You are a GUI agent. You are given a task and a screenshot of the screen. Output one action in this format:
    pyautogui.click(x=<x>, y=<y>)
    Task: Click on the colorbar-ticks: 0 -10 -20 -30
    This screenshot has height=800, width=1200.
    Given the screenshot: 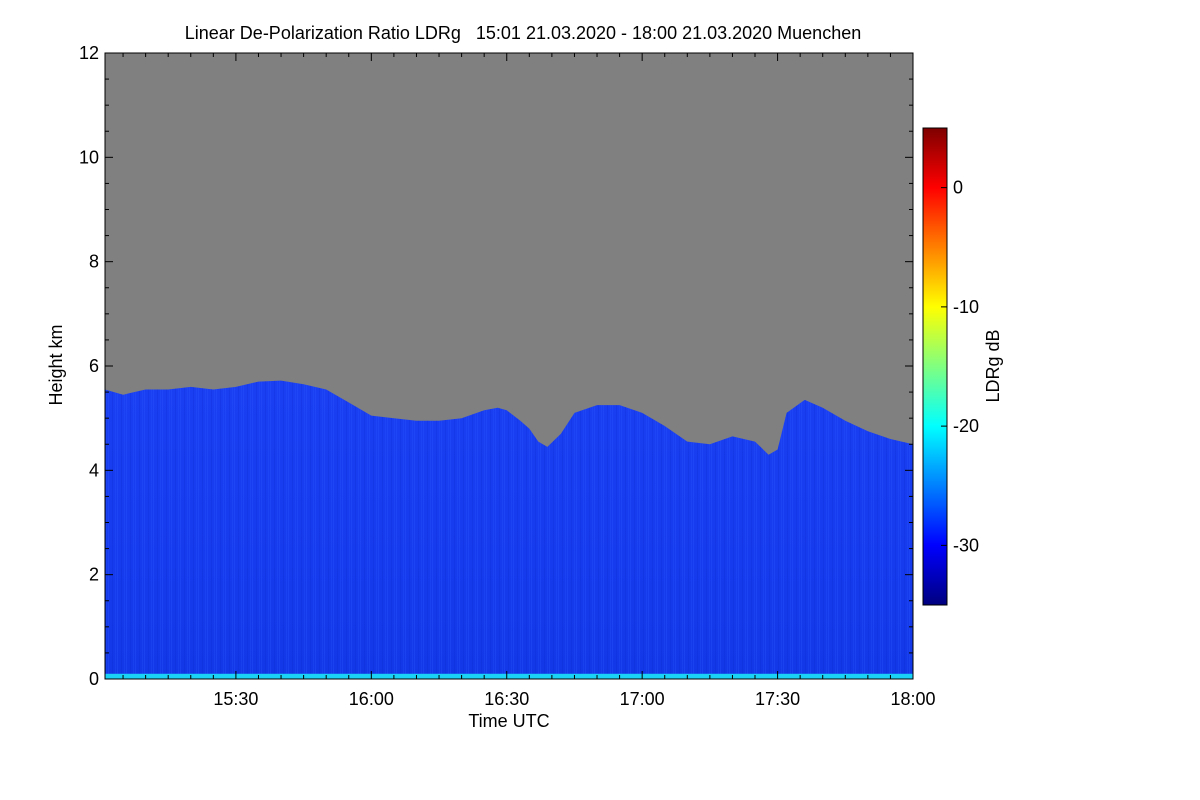 What is the action you would take?
    pyautogui.click(x=960, y=366)
    